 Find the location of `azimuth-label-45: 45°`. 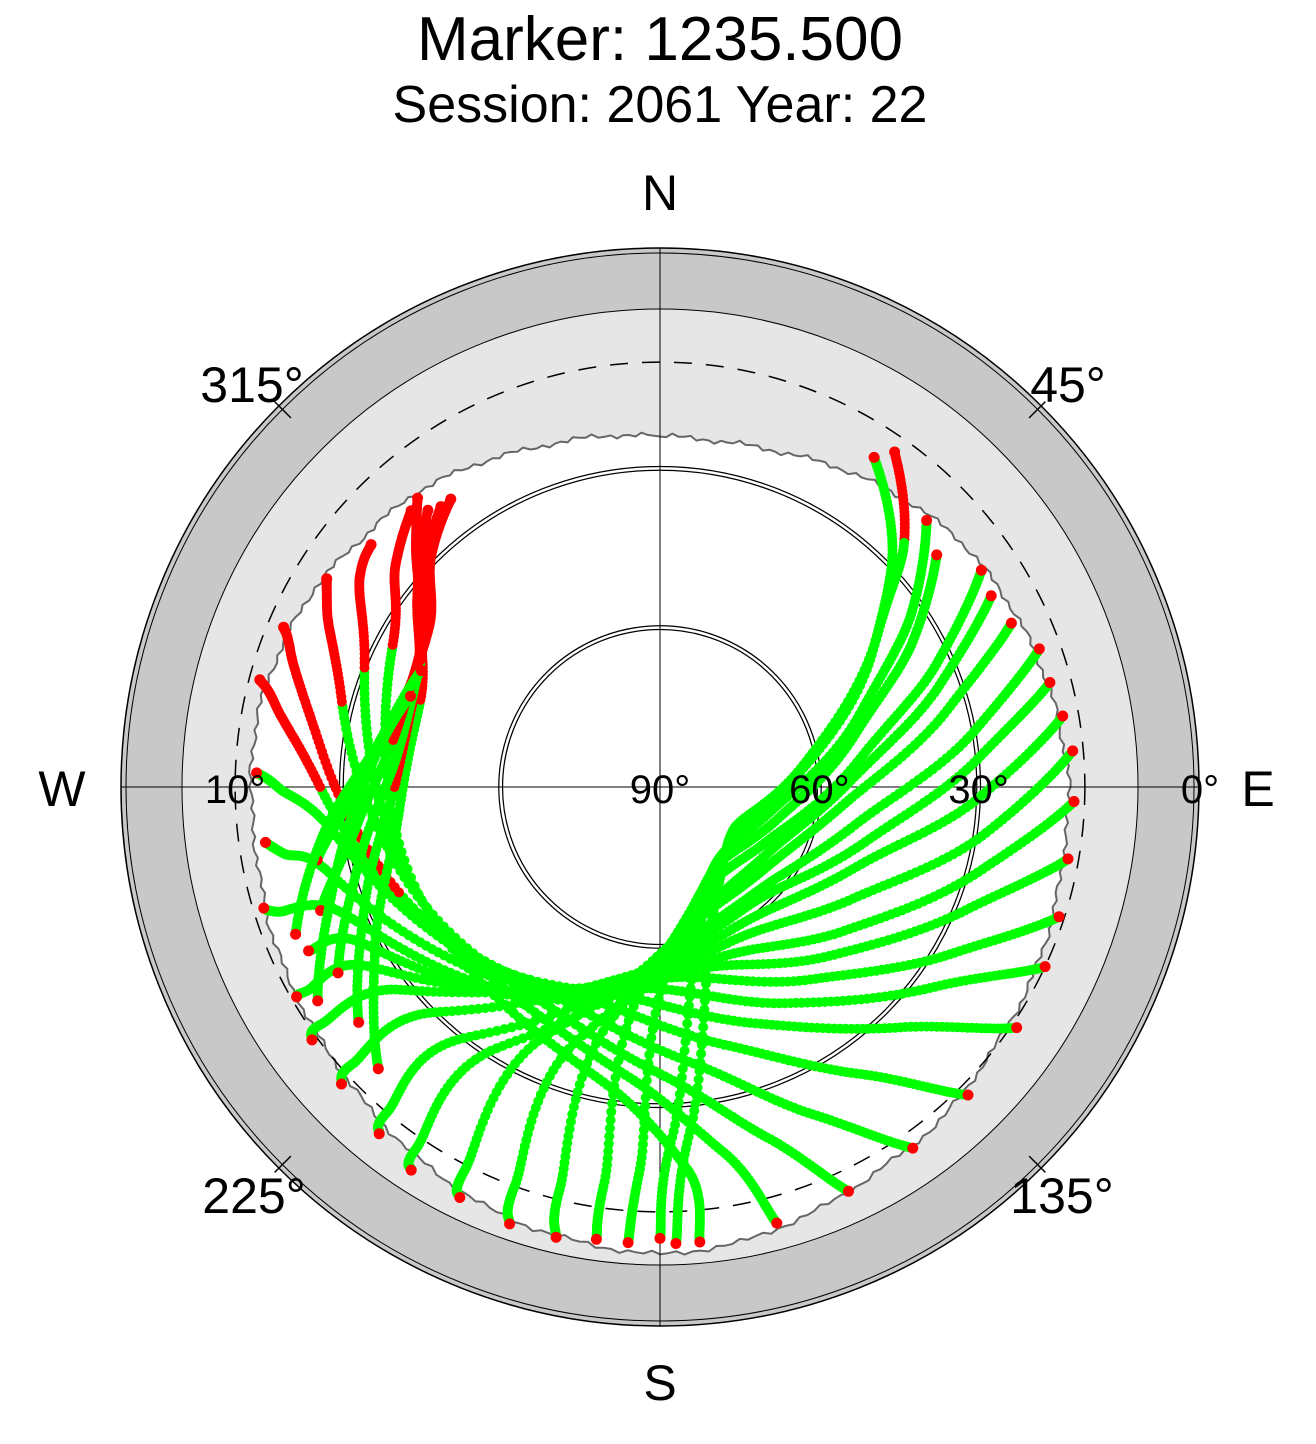

azimuth-label-45: 45° is located at coordinates (1068, 385).